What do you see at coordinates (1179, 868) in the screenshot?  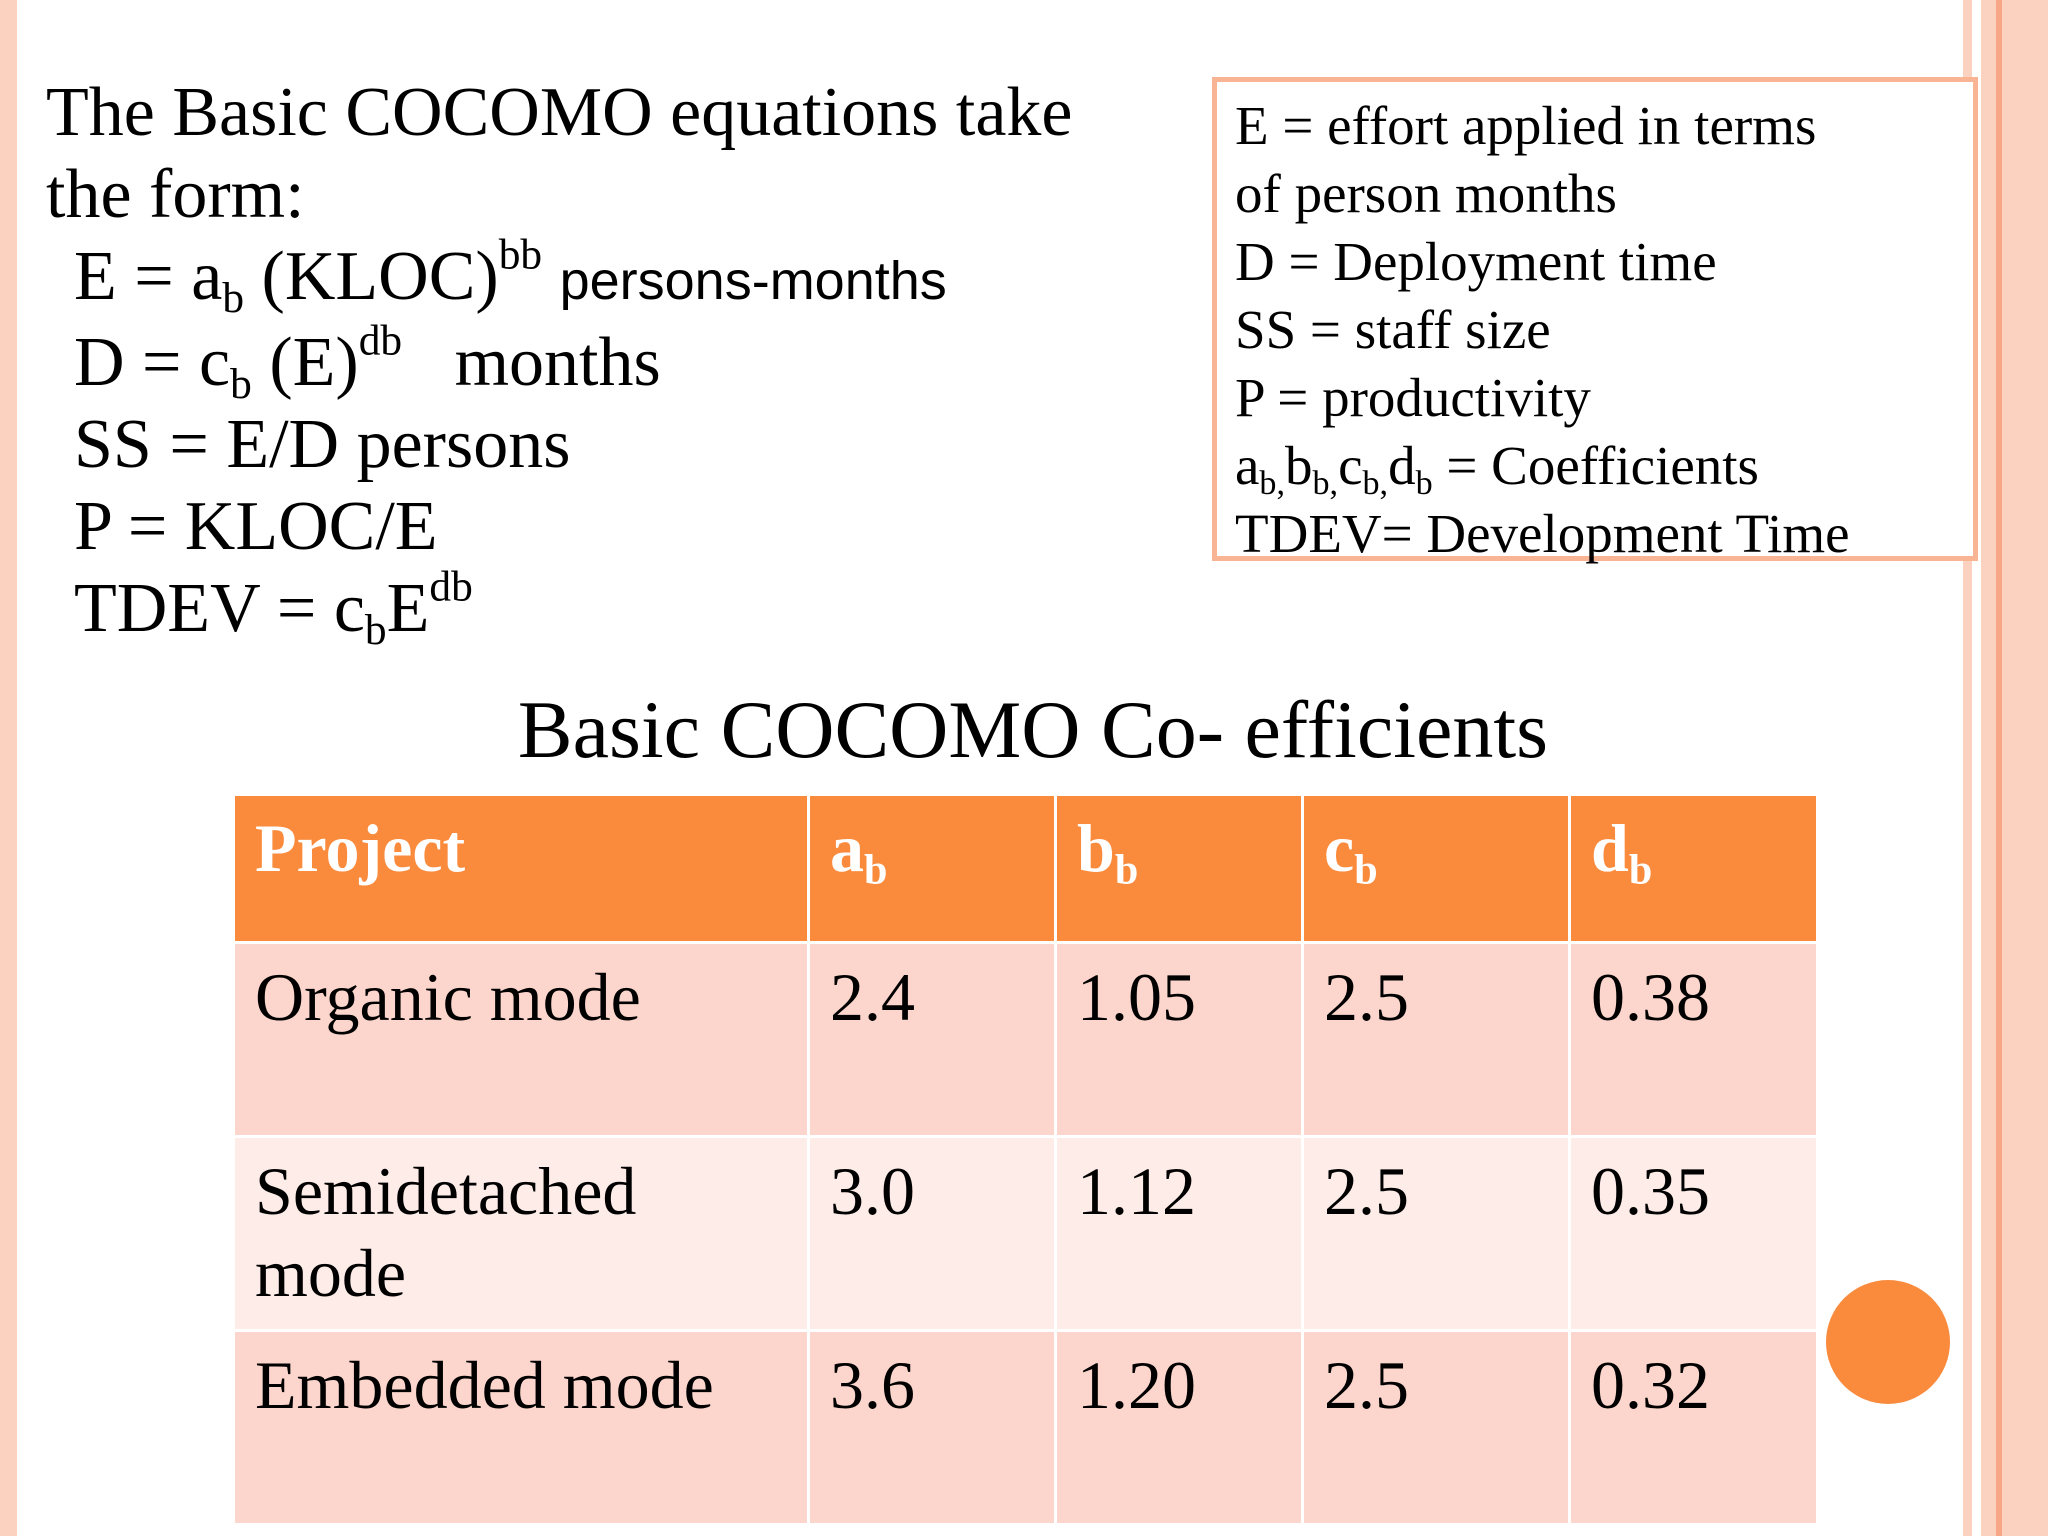 I see `header-bb: bb` at bounding box center [1179, 868].